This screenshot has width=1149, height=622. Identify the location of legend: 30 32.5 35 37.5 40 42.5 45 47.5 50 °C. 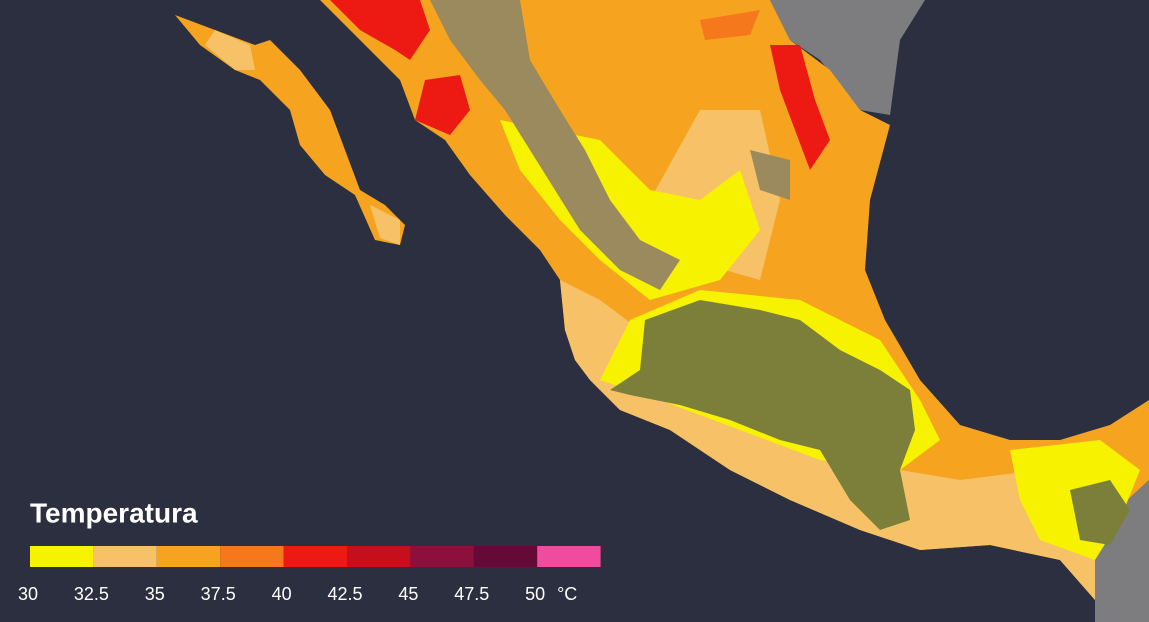
(309, 575).